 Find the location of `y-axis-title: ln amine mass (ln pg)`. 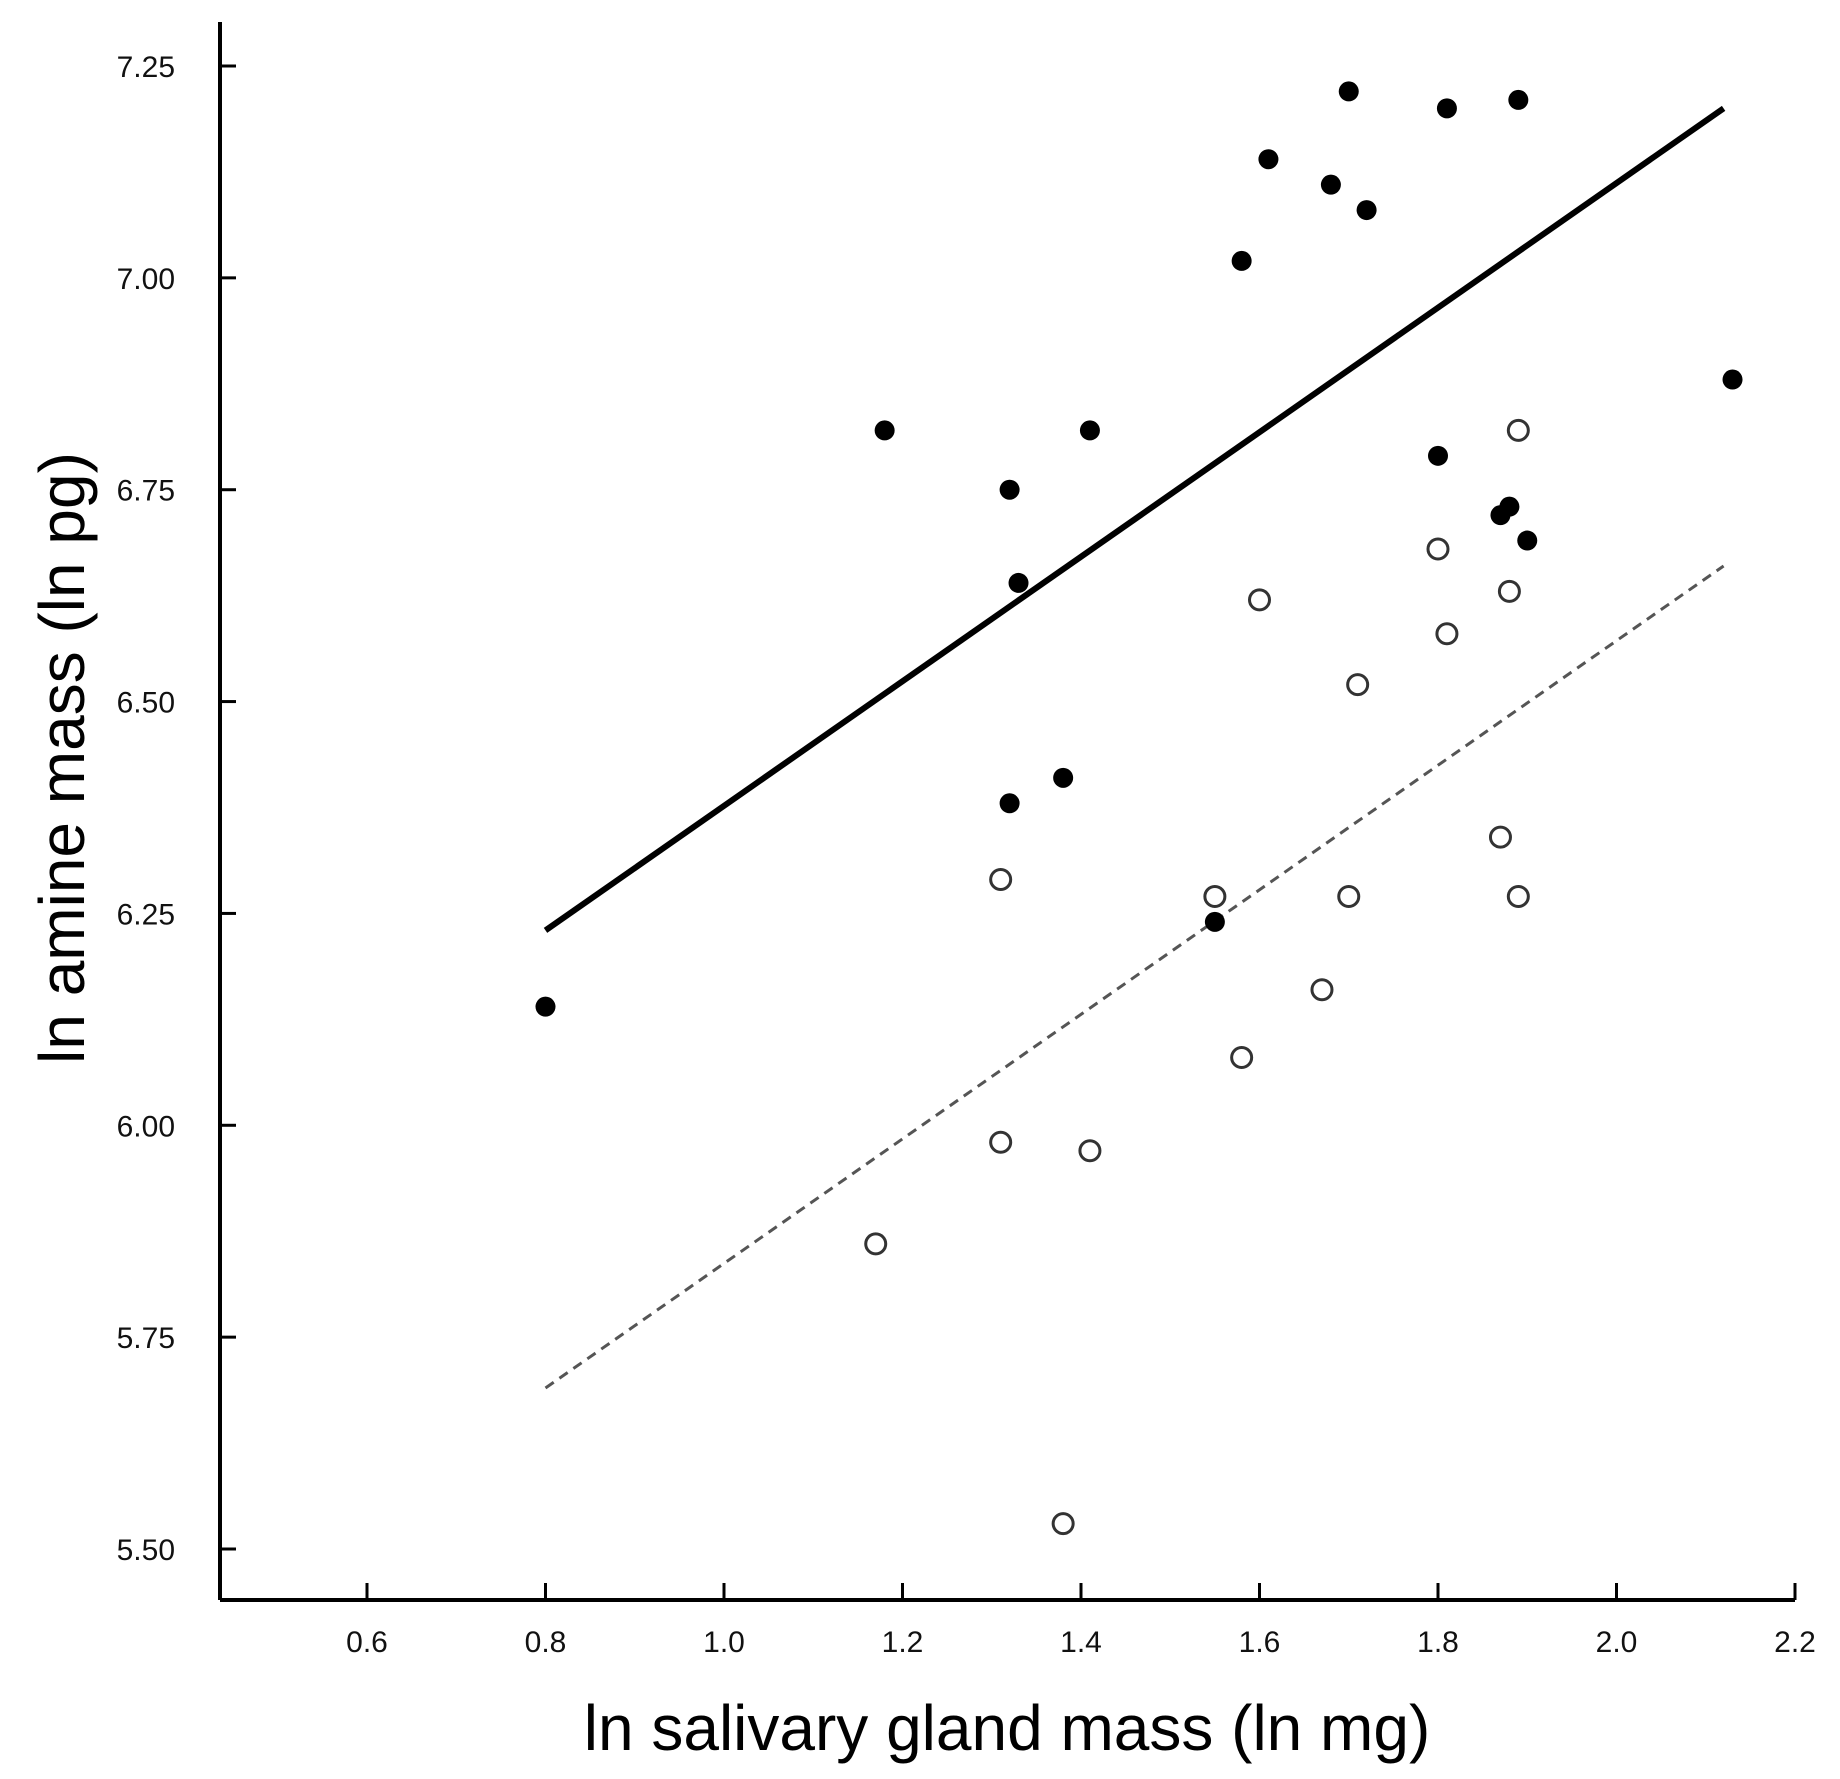

y-axis-title: ln amine mass (ln pg) is located at coordinates (62, 758).